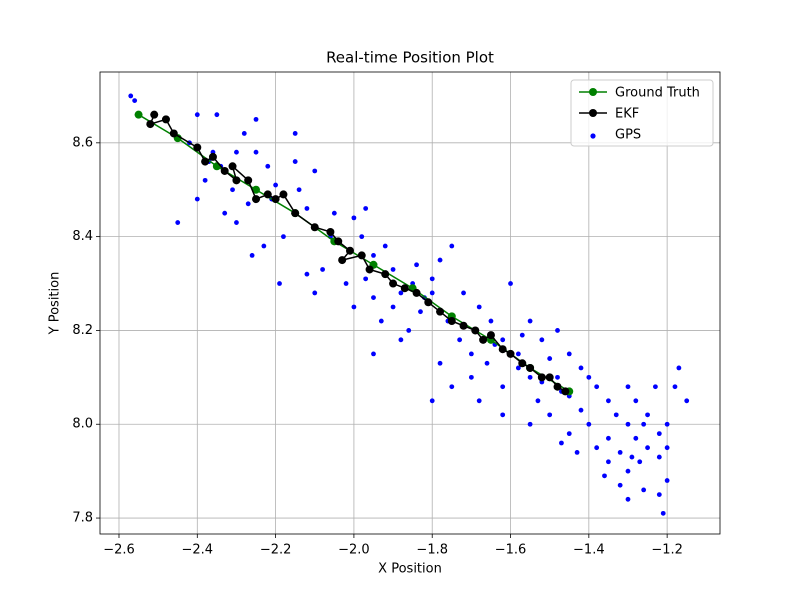  What do you see at coordinates (82, 424) in the screenshot?
I see `y-tick-label: 8.0` at bounding box center [82, 424].